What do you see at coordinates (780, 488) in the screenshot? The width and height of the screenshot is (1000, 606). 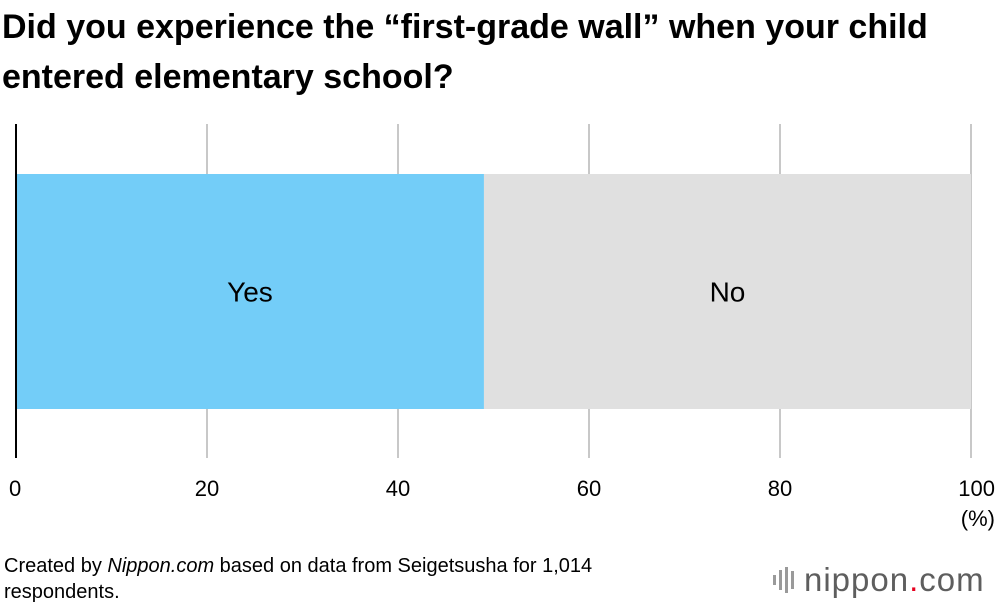 I see `tick-label-80: 80` at bounding box center [780, 488].